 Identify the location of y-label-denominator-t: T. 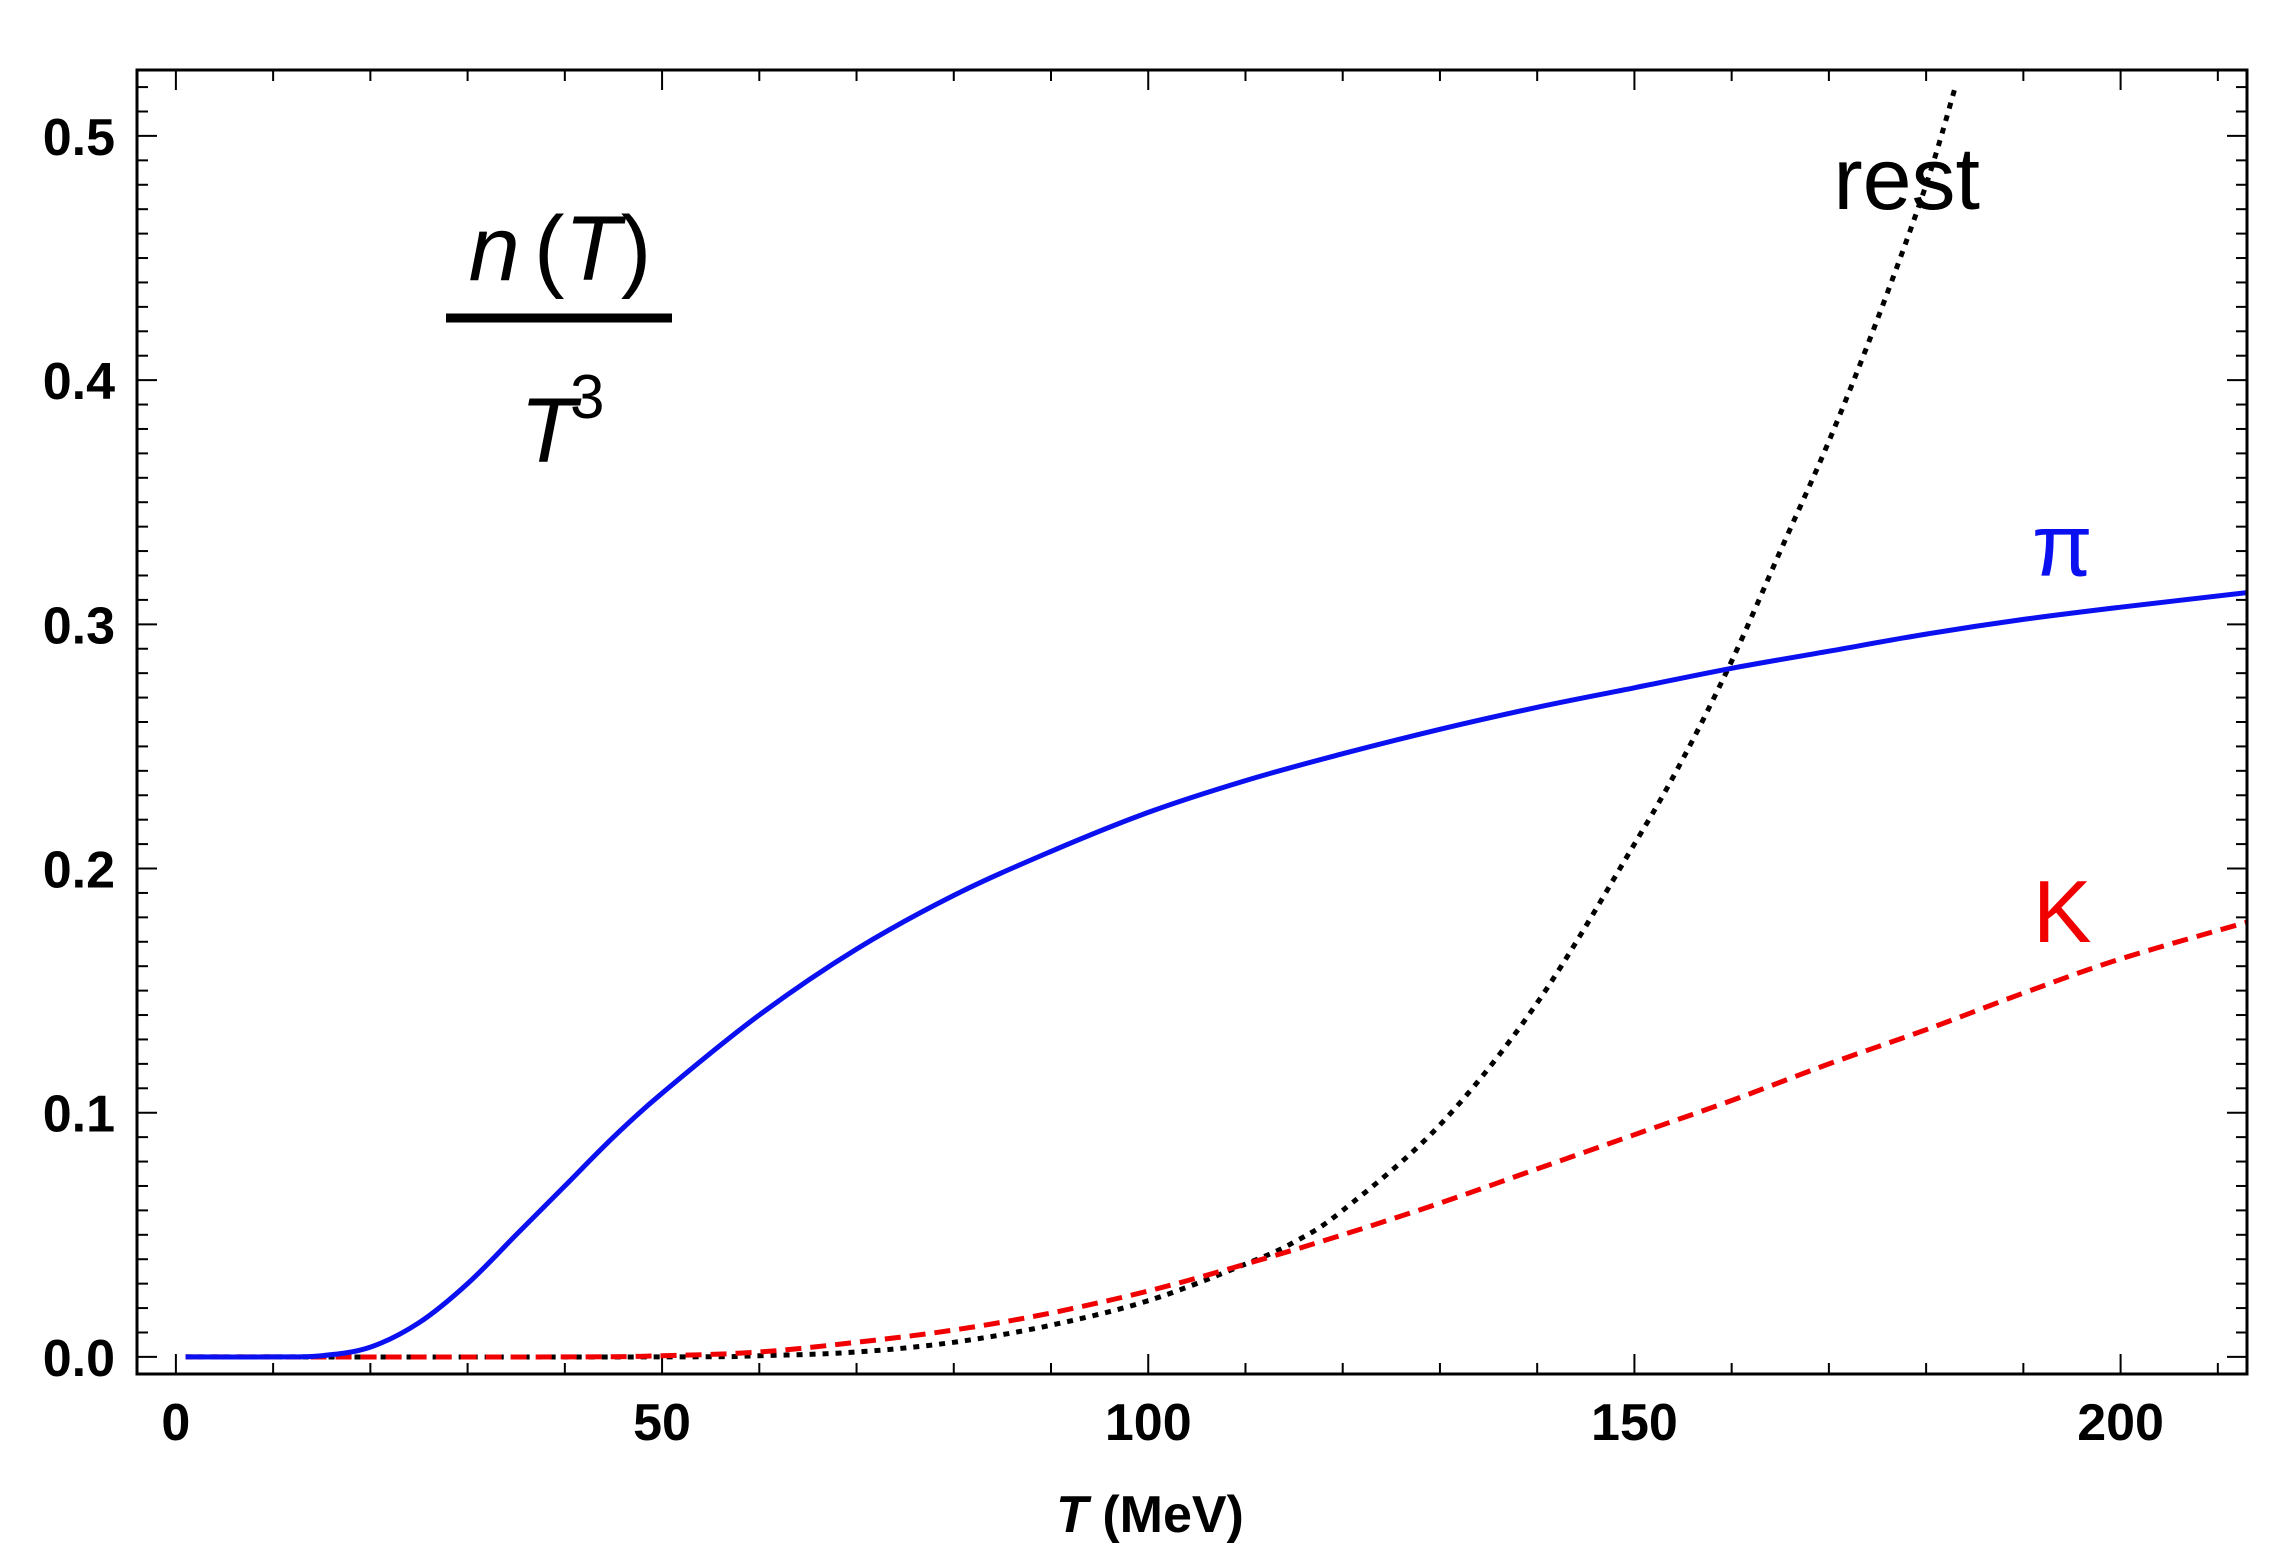
(551, 431).